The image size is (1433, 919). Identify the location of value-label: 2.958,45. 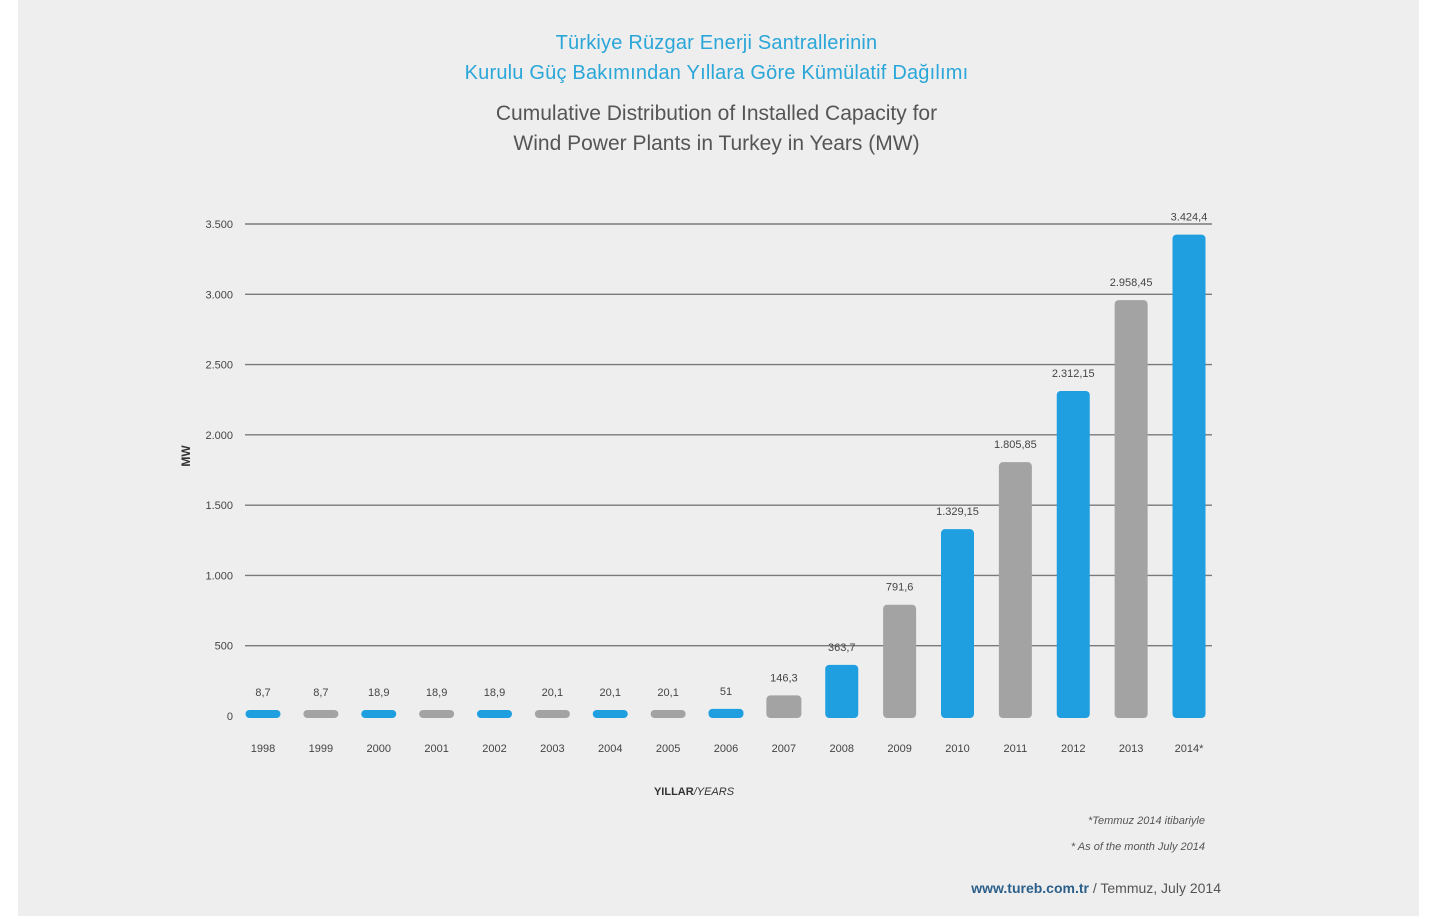
(1131, 283).